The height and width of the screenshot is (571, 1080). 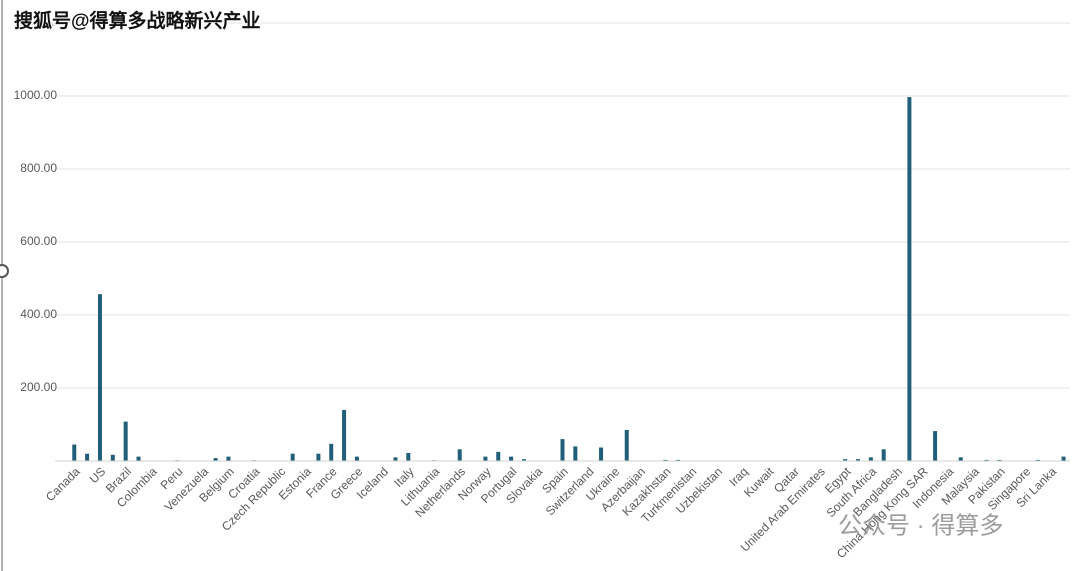 I want to click on y-tick-label: 600.00, so click(x=38, y=241).